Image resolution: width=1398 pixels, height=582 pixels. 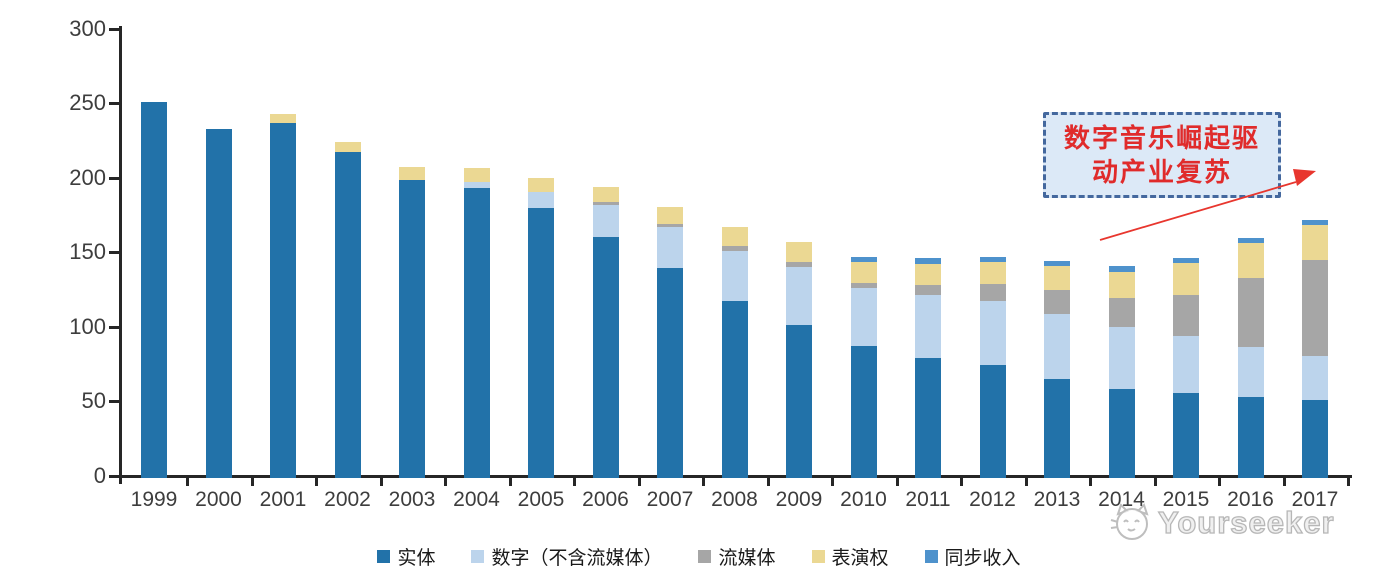 What do you see at coordinates (1250, 499) in the screenshot?
I see `x-tick-label: 2016` at bounding box center [1250, 499].